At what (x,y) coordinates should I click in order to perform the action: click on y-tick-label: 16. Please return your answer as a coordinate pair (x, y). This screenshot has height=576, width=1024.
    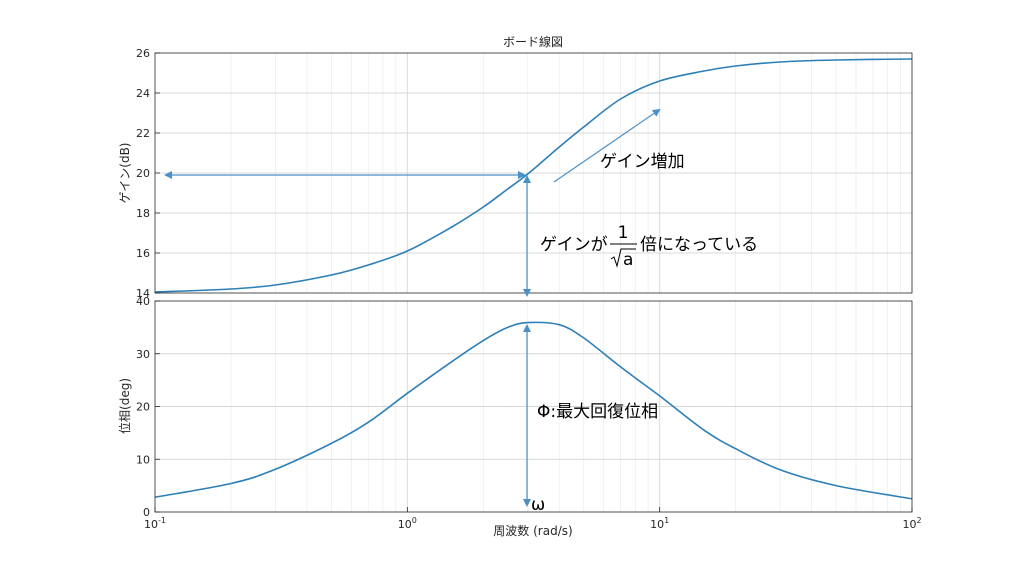
    Looking at the image, I should click on (143, 253).